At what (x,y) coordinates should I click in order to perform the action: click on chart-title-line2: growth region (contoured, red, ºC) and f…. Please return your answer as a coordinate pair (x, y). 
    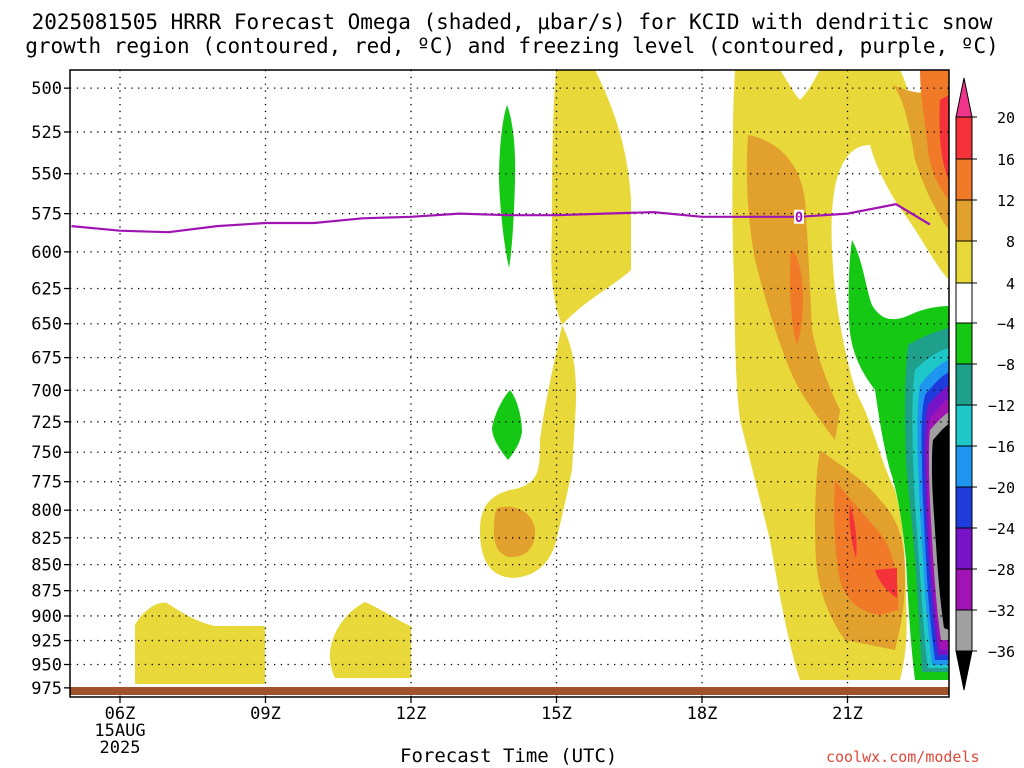
    Looking at the image, I should click on (512, 46).